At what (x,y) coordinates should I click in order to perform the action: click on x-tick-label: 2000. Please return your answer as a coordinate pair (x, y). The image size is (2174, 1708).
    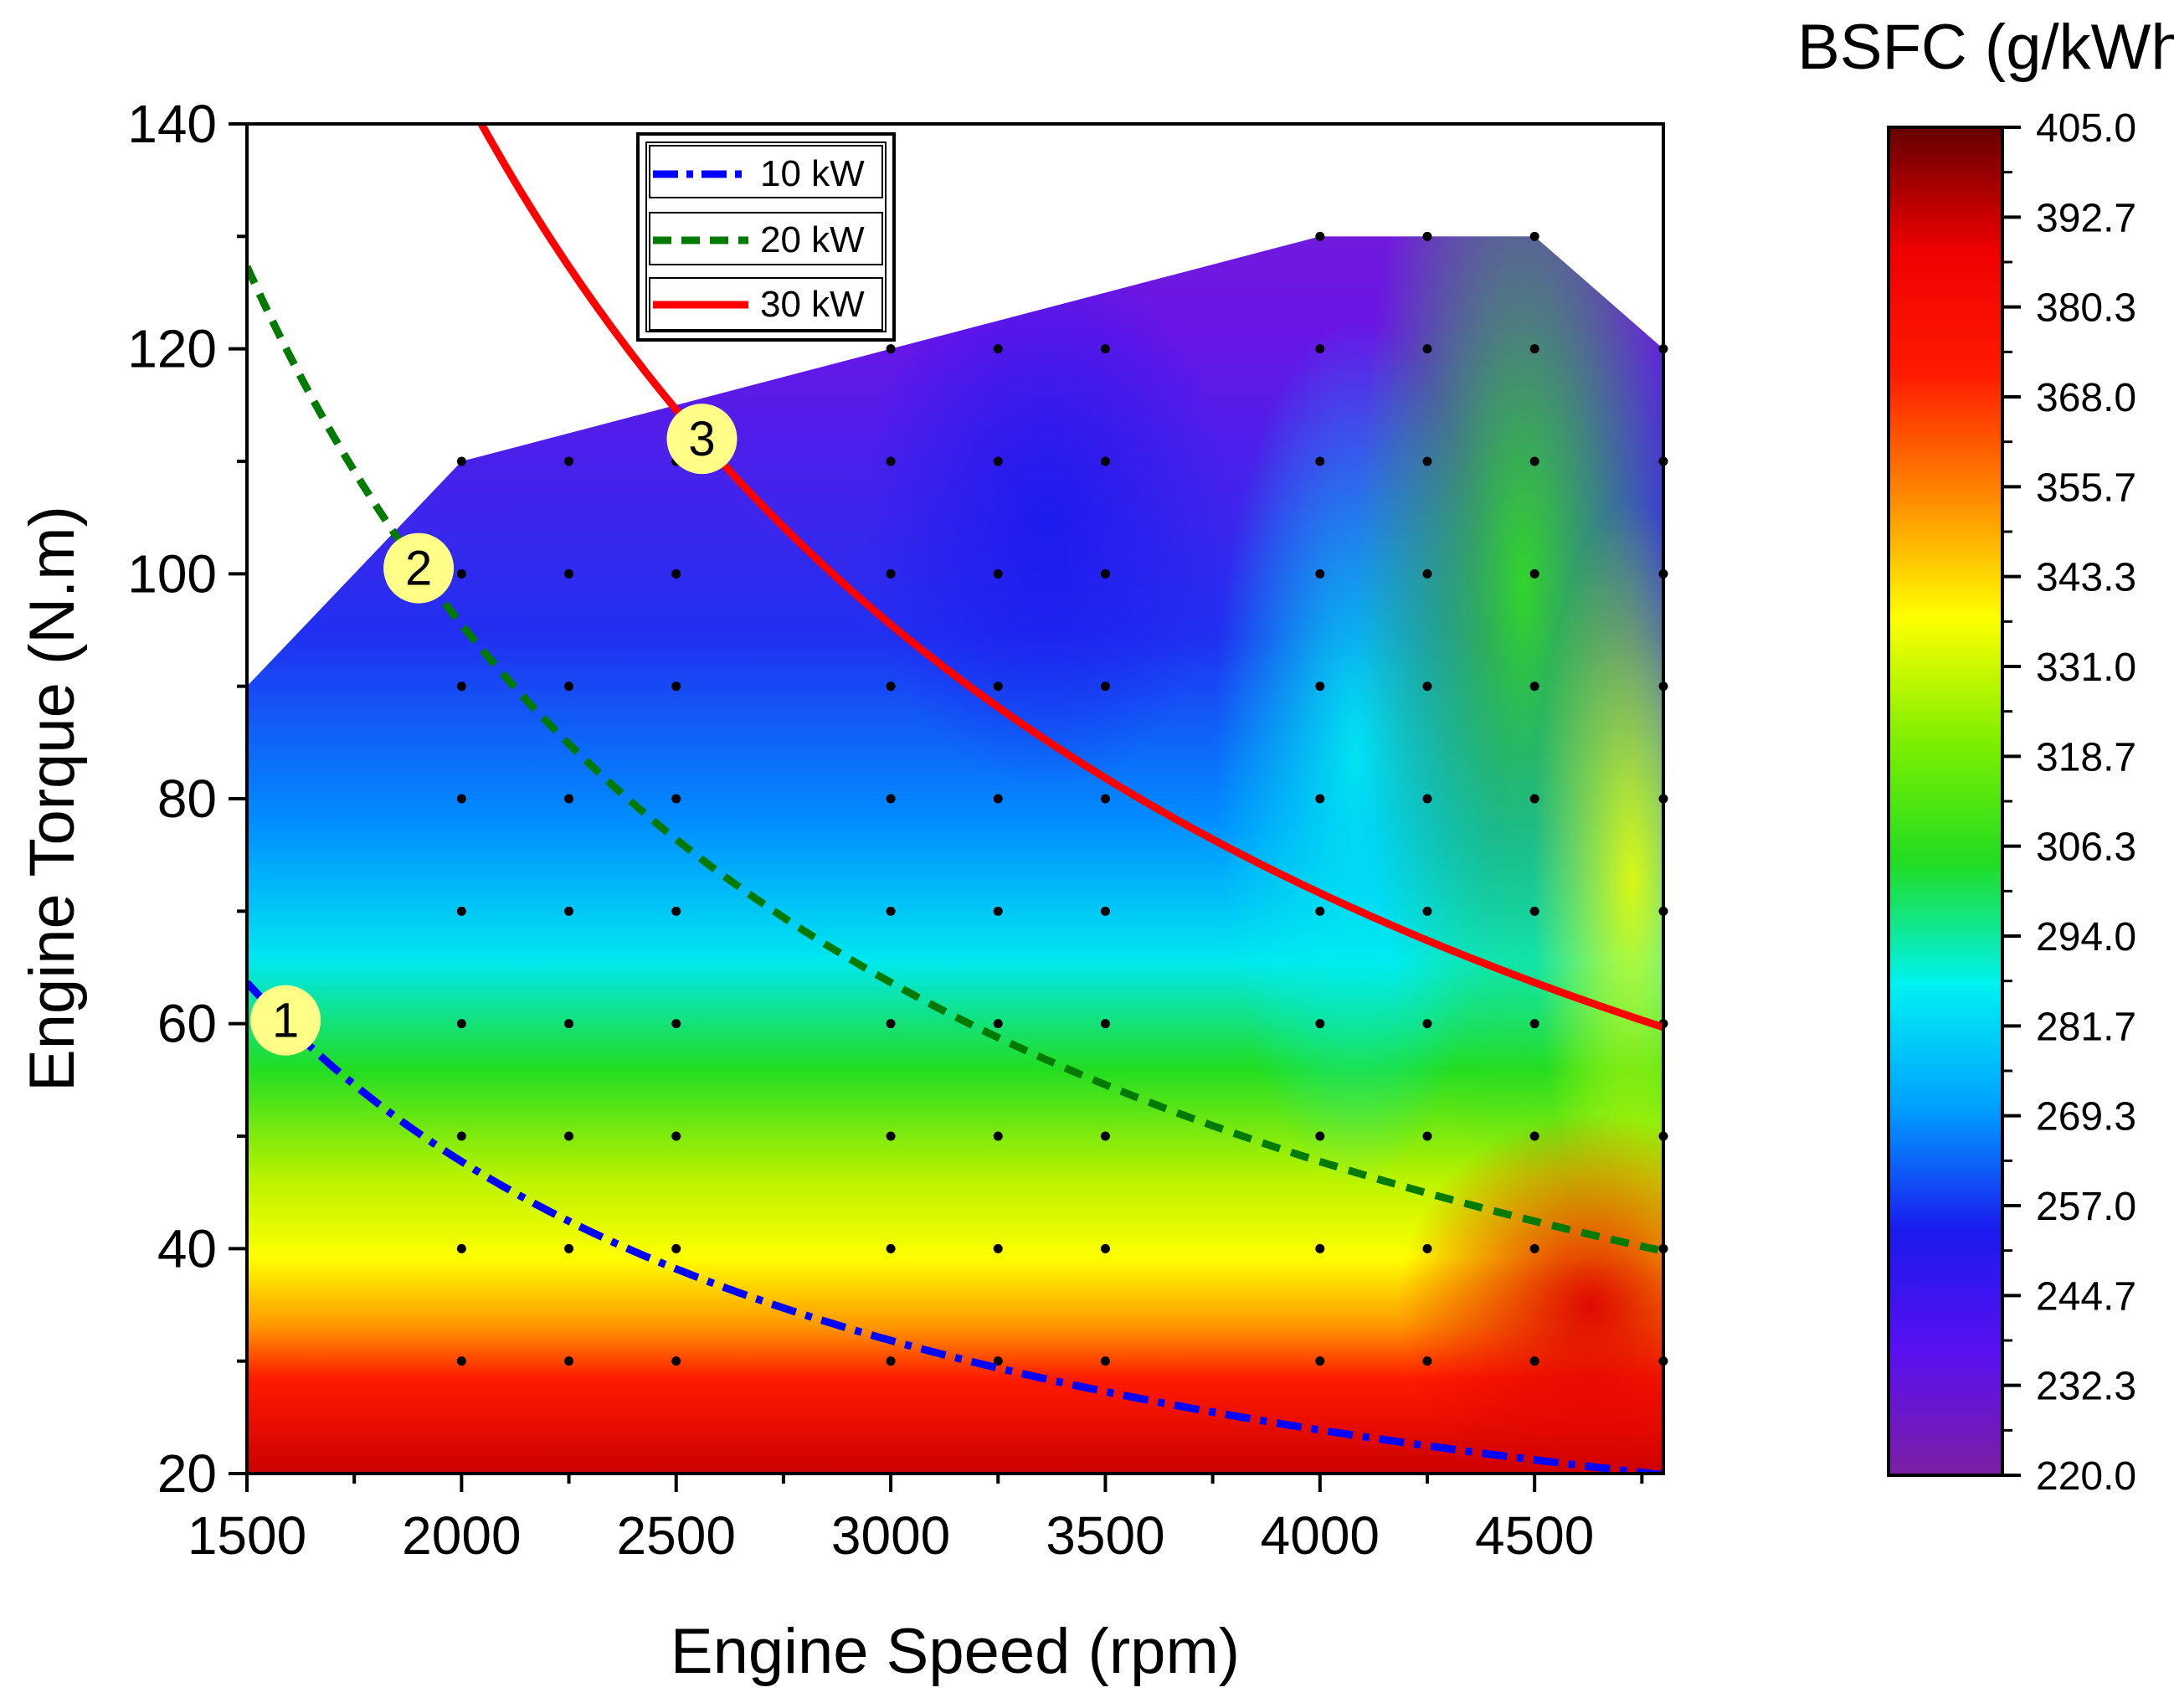
    Looking at the image, I should click on (462, 1536).